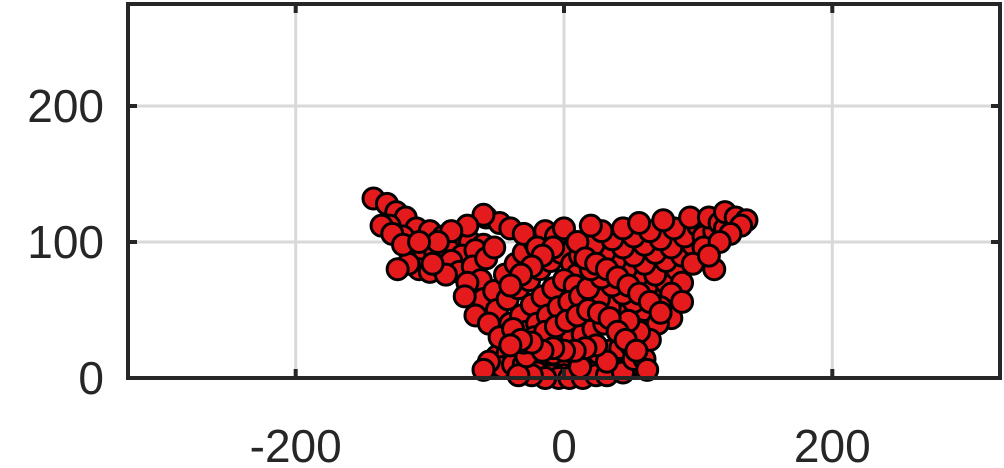 Image resolution: width=1004 pixels, height=468 pixels. What do you see at coordinates (832, 444) in the screenshot?
I see `x-tick-label: 200` at bounding box center [832, 444].